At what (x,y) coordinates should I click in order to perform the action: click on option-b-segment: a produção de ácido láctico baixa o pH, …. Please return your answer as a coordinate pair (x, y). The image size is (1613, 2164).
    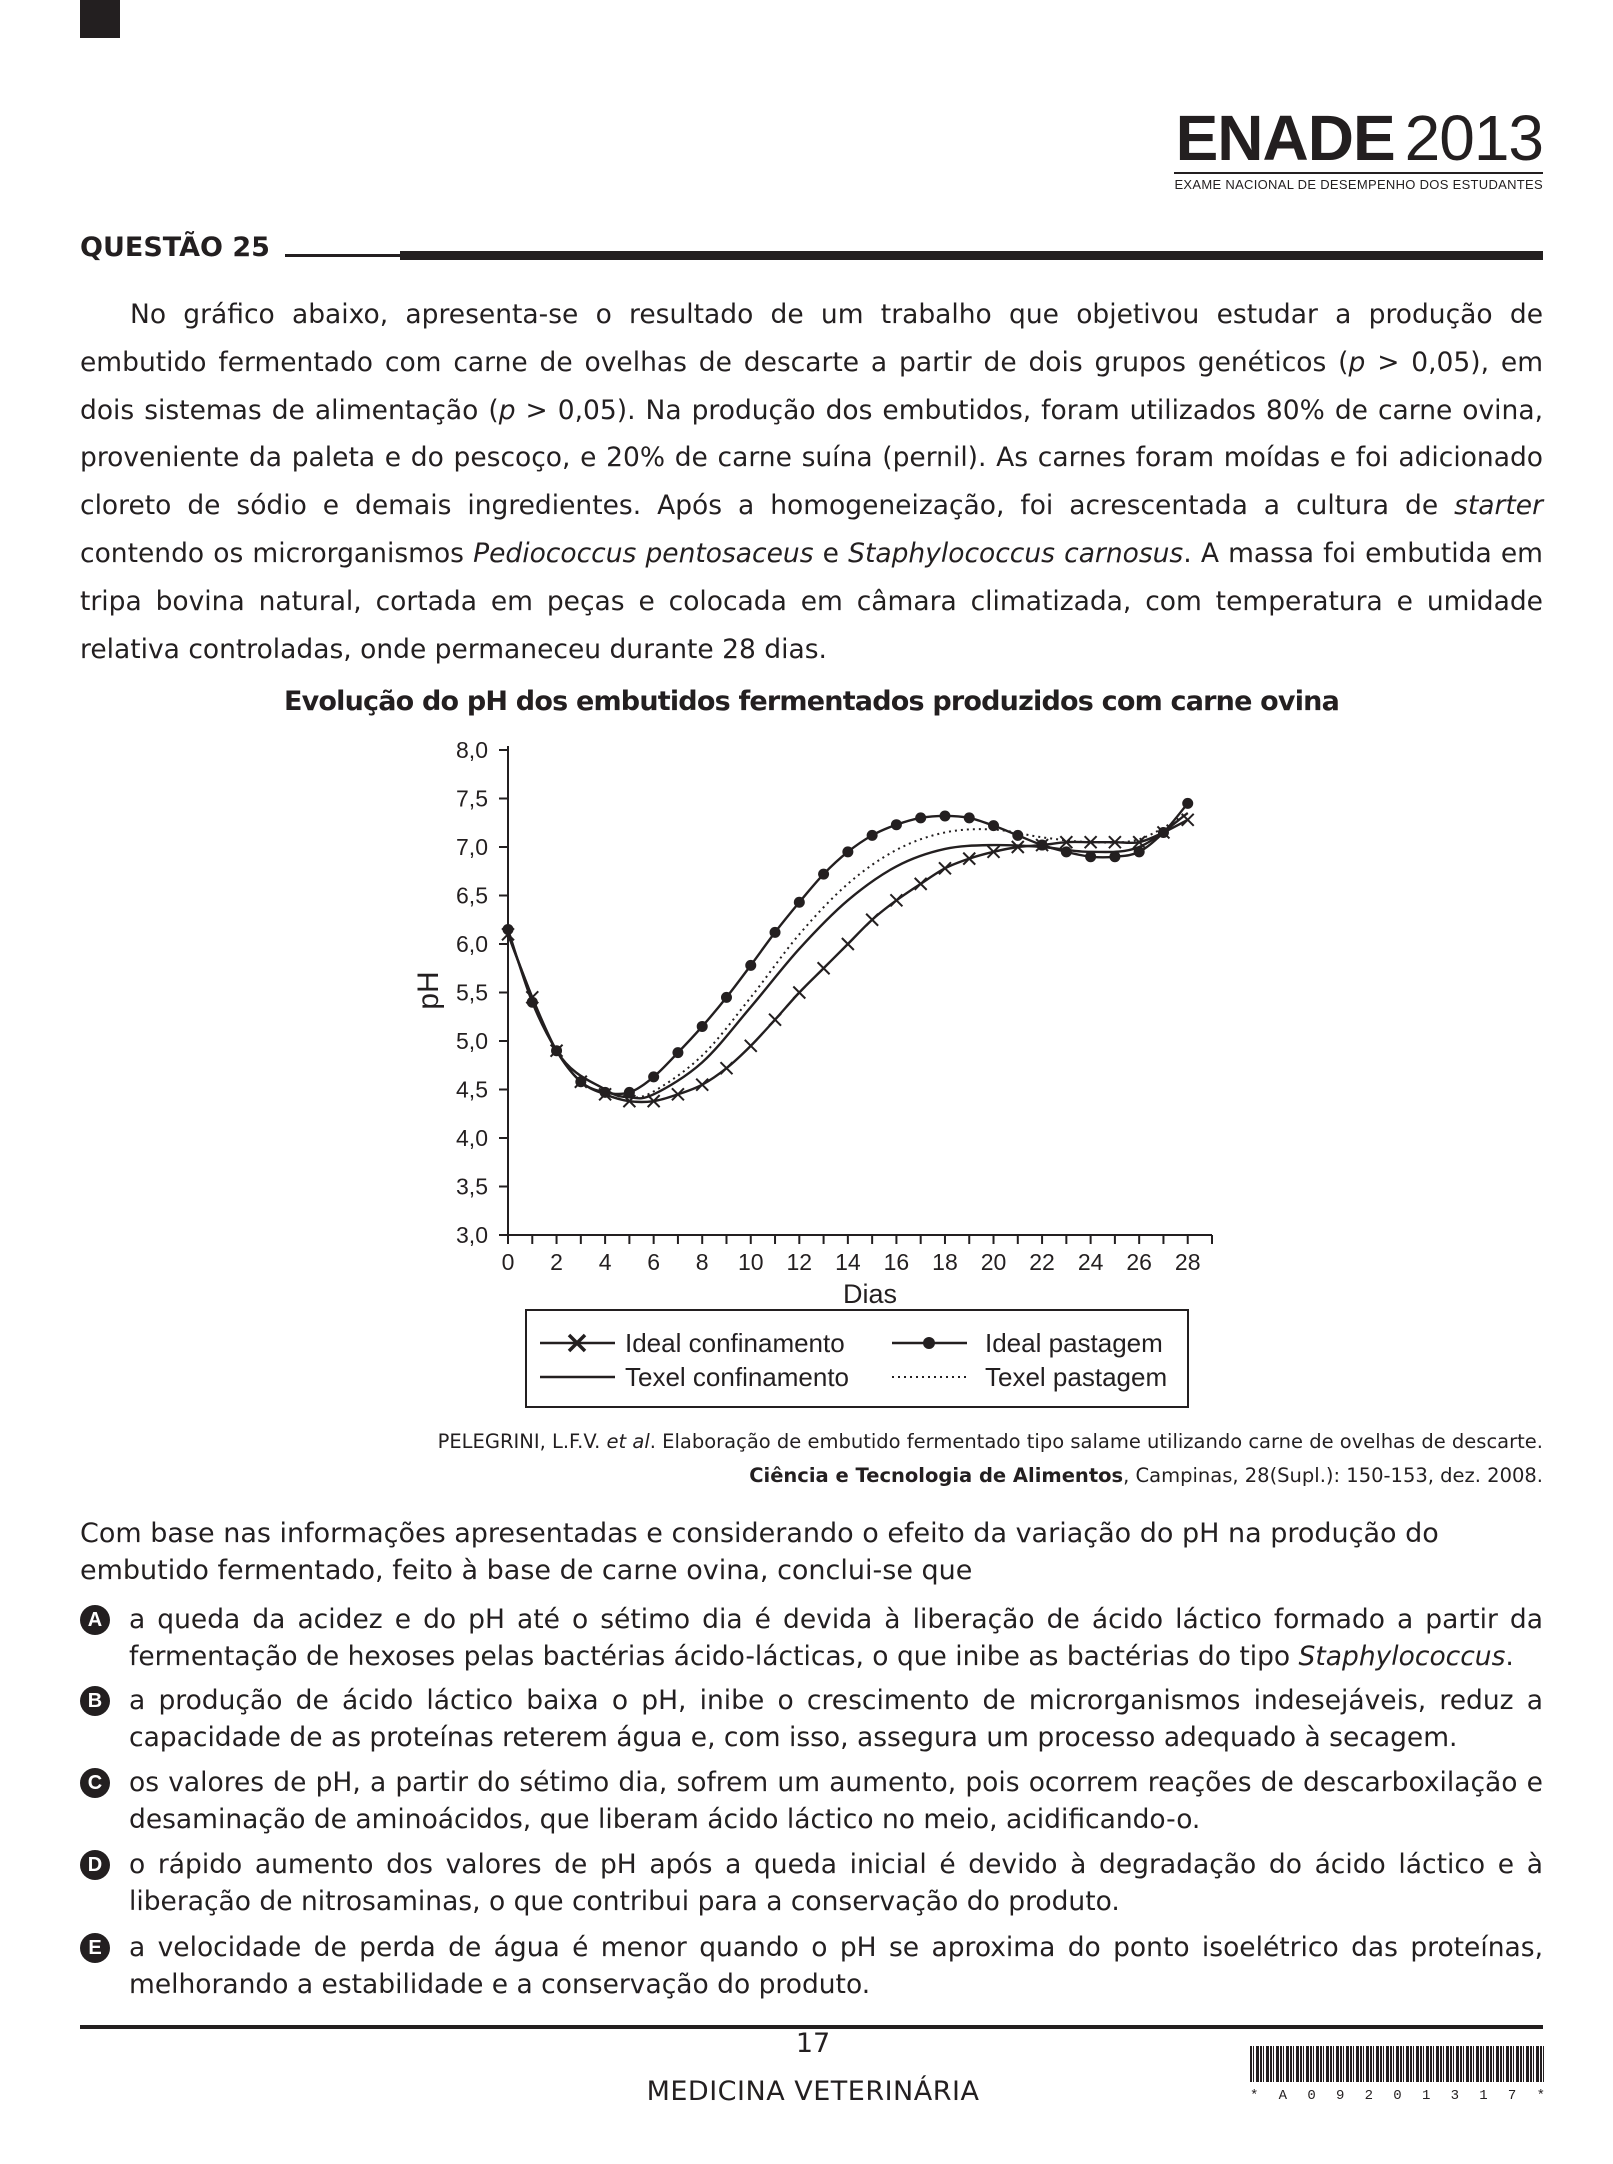
    Looking at the image, I should click on (836, 1719).